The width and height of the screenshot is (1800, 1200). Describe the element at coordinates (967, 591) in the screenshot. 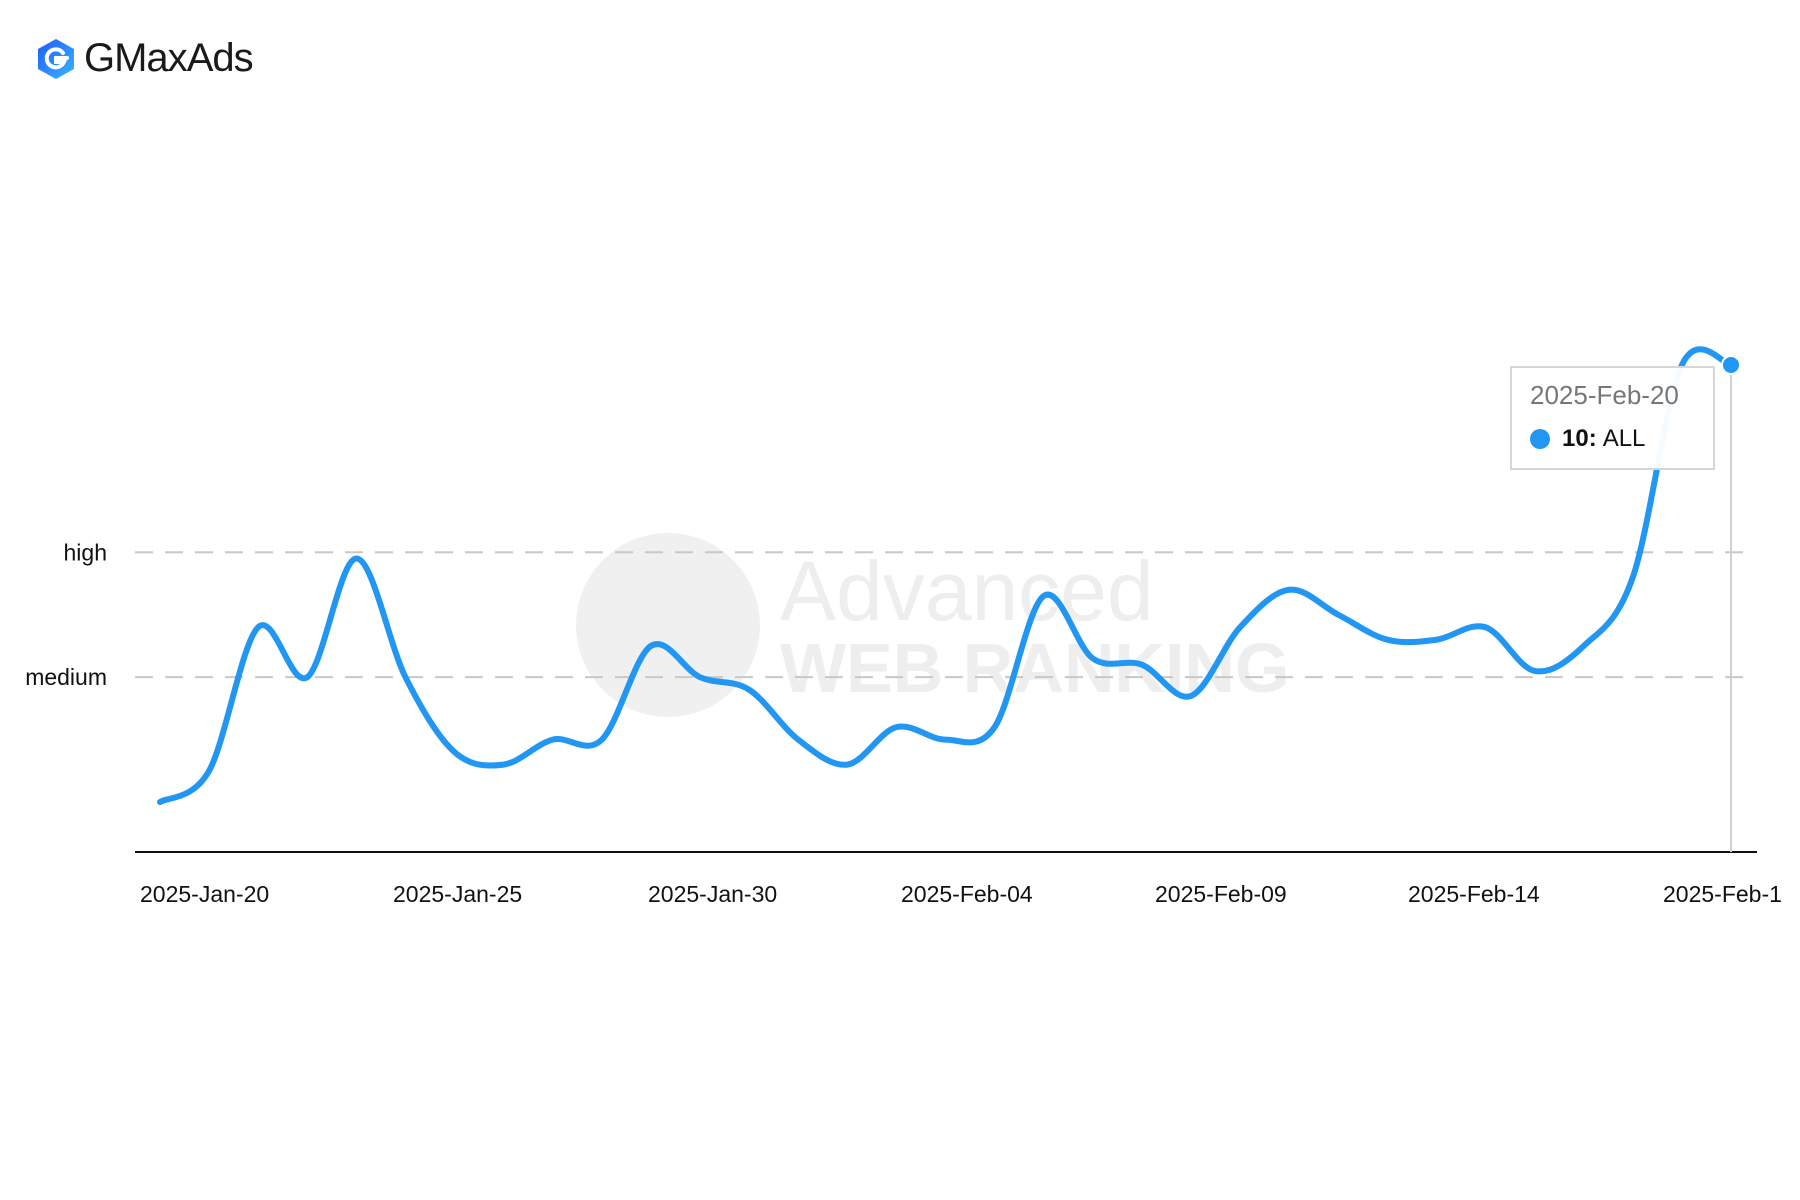

I see `watermark-line1: Advanced` at that location.